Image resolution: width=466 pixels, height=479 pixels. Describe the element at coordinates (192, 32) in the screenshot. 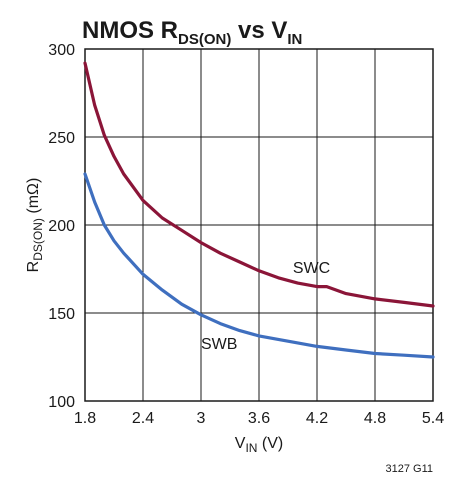

I see `chart-title: NMOS RDS(ON) vs VIN` at that location.